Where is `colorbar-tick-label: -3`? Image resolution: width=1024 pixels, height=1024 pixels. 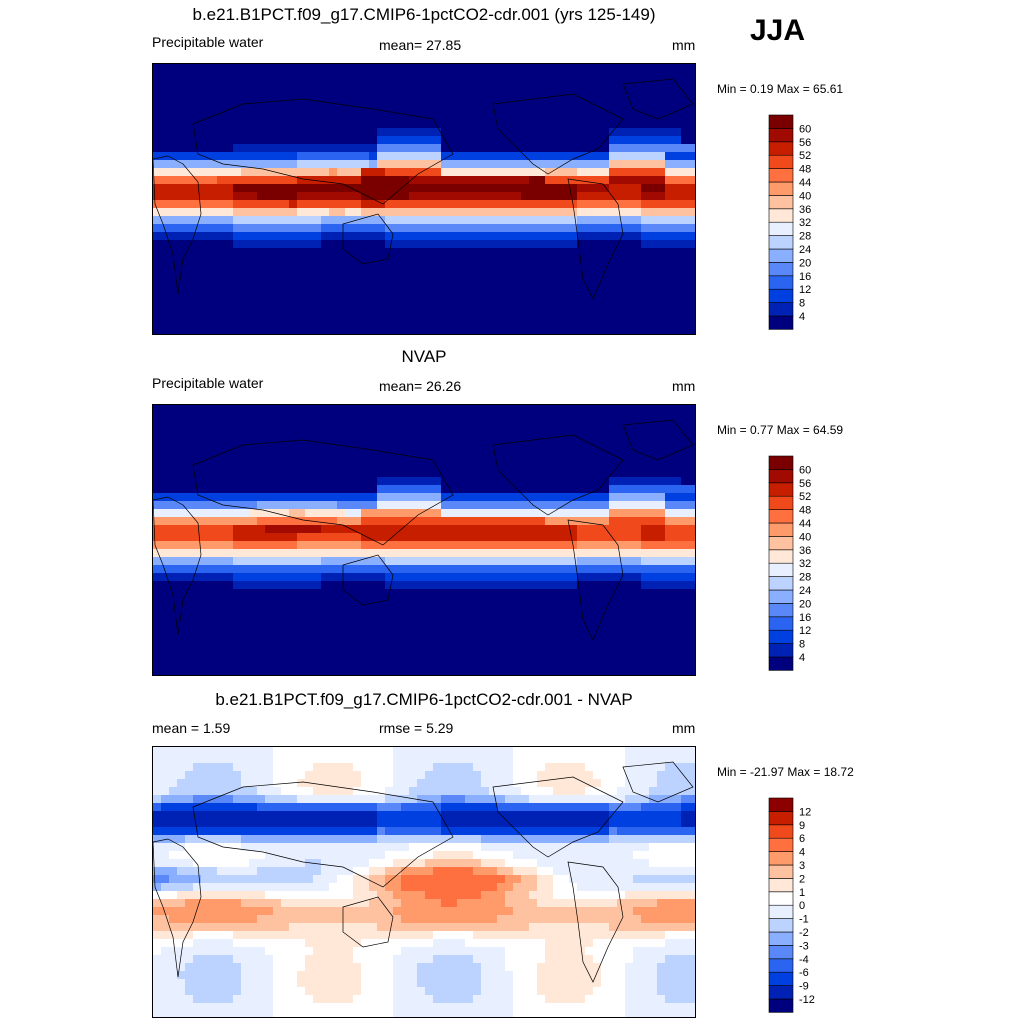 colorbar-tick-label: -3 is located at coordinates (804, 946).